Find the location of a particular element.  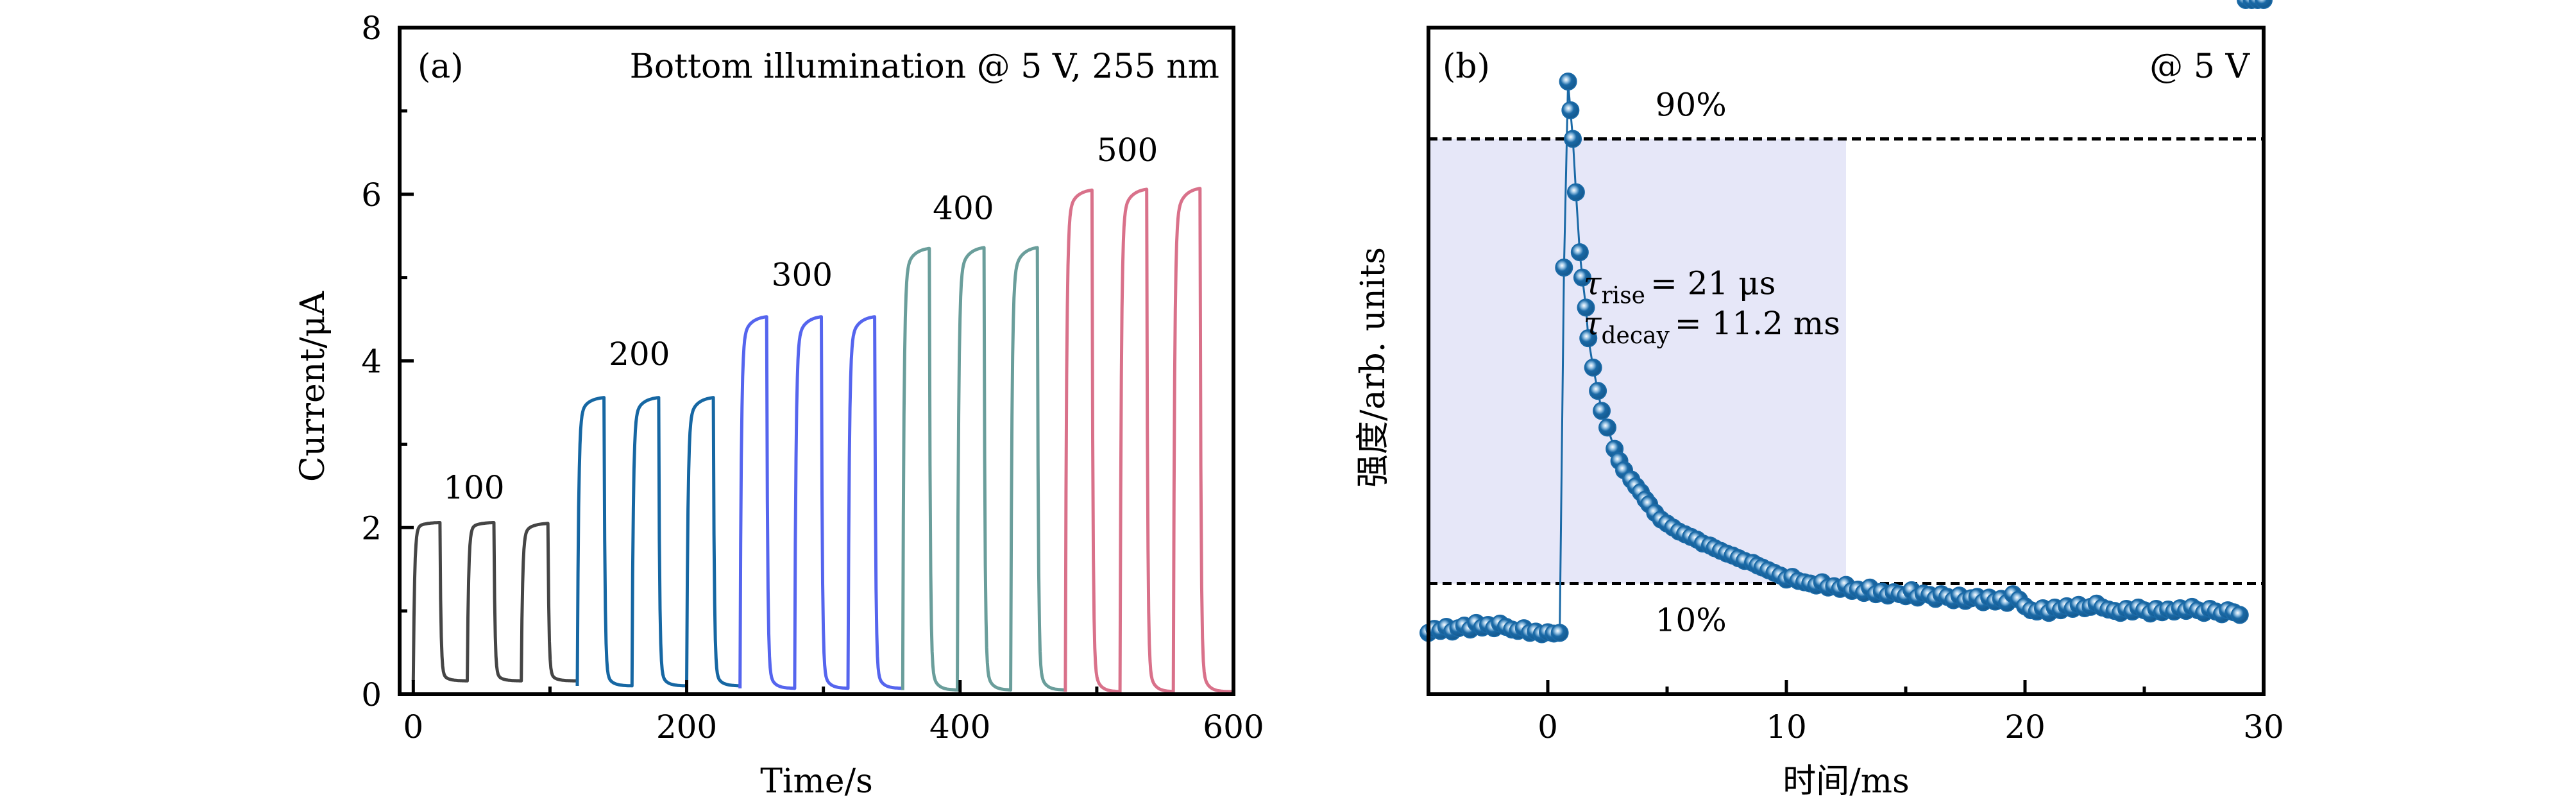

panel-b-label: (b) is located at coordinates (1466, 66).